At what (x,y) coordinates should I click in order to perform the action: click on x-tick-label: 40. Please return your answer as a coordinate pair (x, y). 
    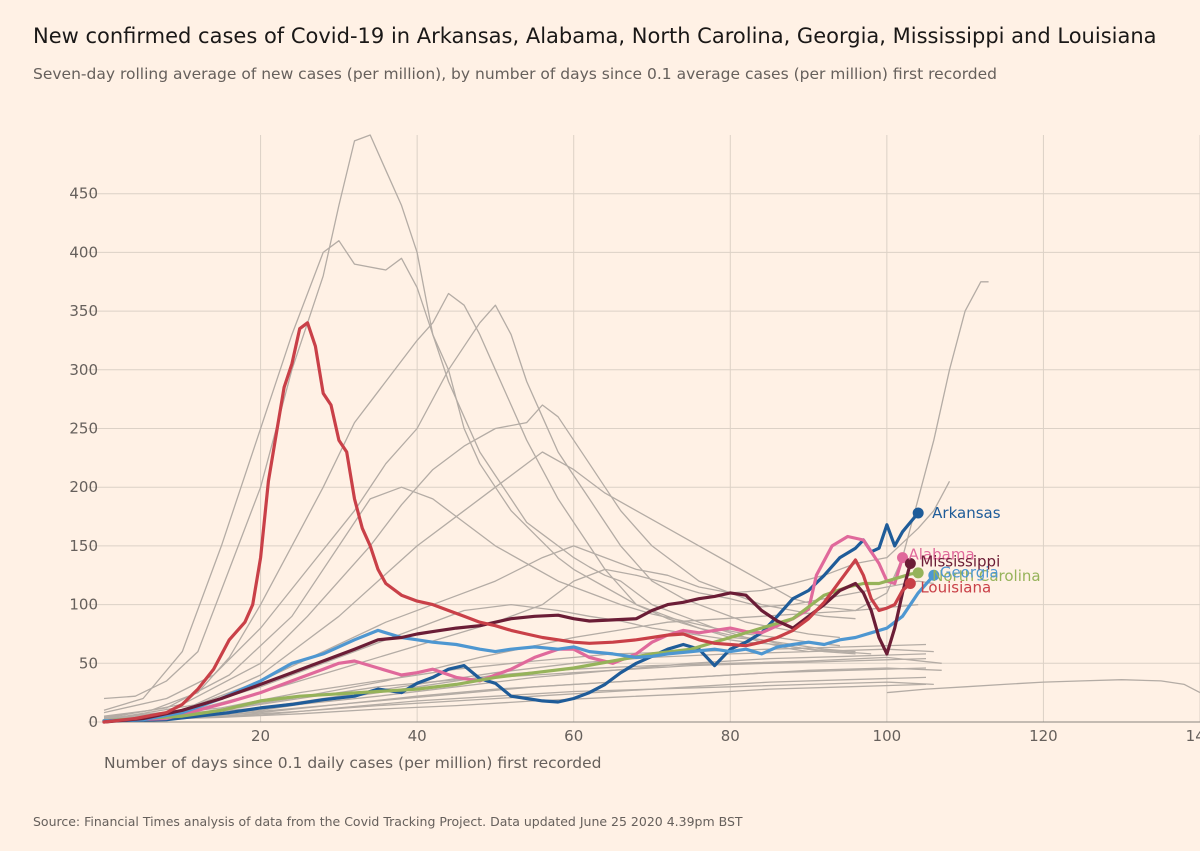
    Looking at the image, I should click on (417, 736).